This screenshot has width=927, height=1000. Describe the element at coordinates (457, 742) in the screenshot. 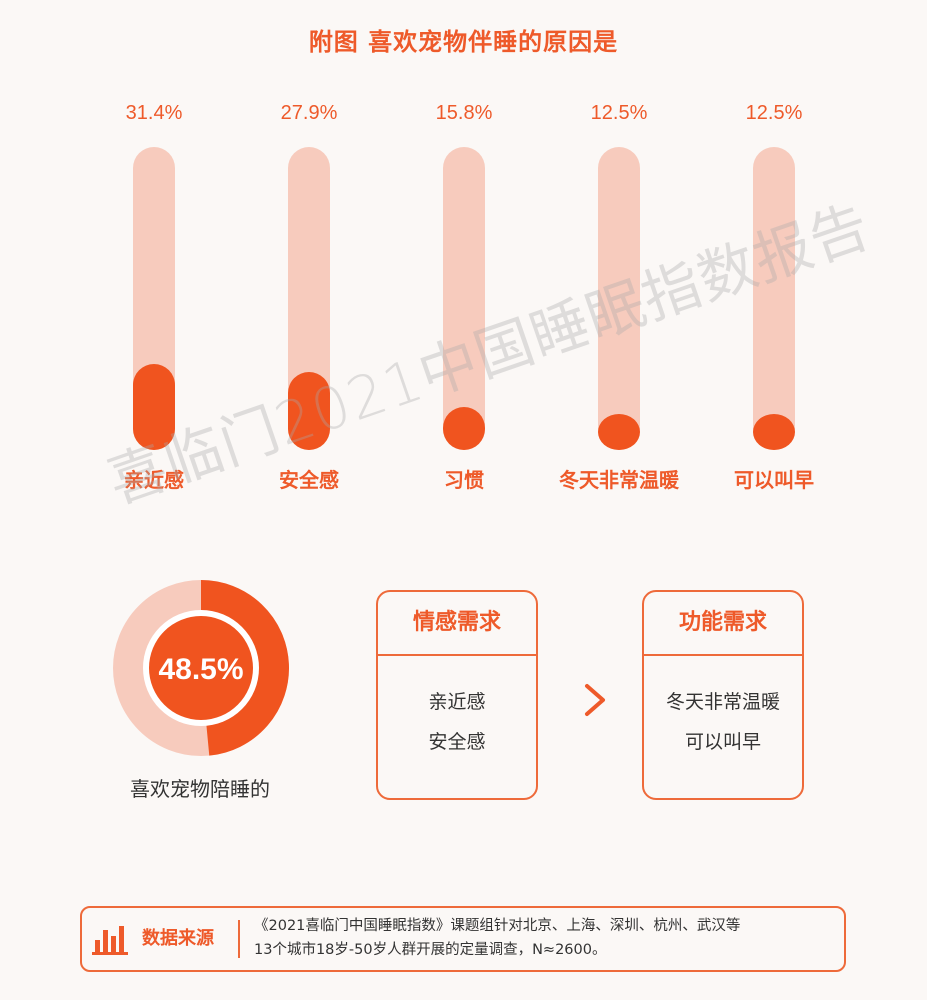

I see `card-item: 安全感` at that location.